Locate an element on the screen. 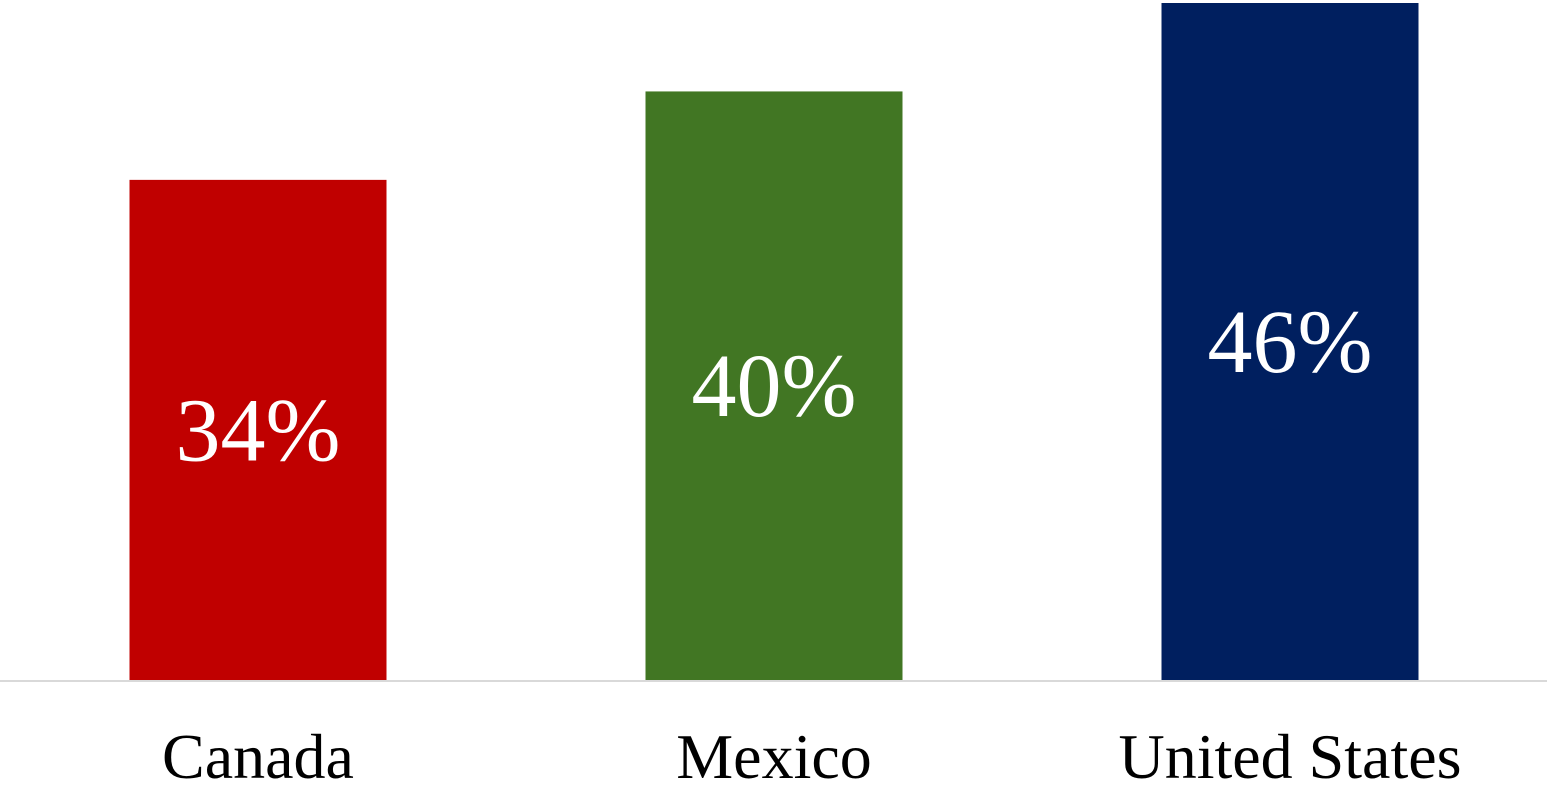 The image size is (1547, 785). data-label-mexico: 40% is located at coordinates (774, 386).